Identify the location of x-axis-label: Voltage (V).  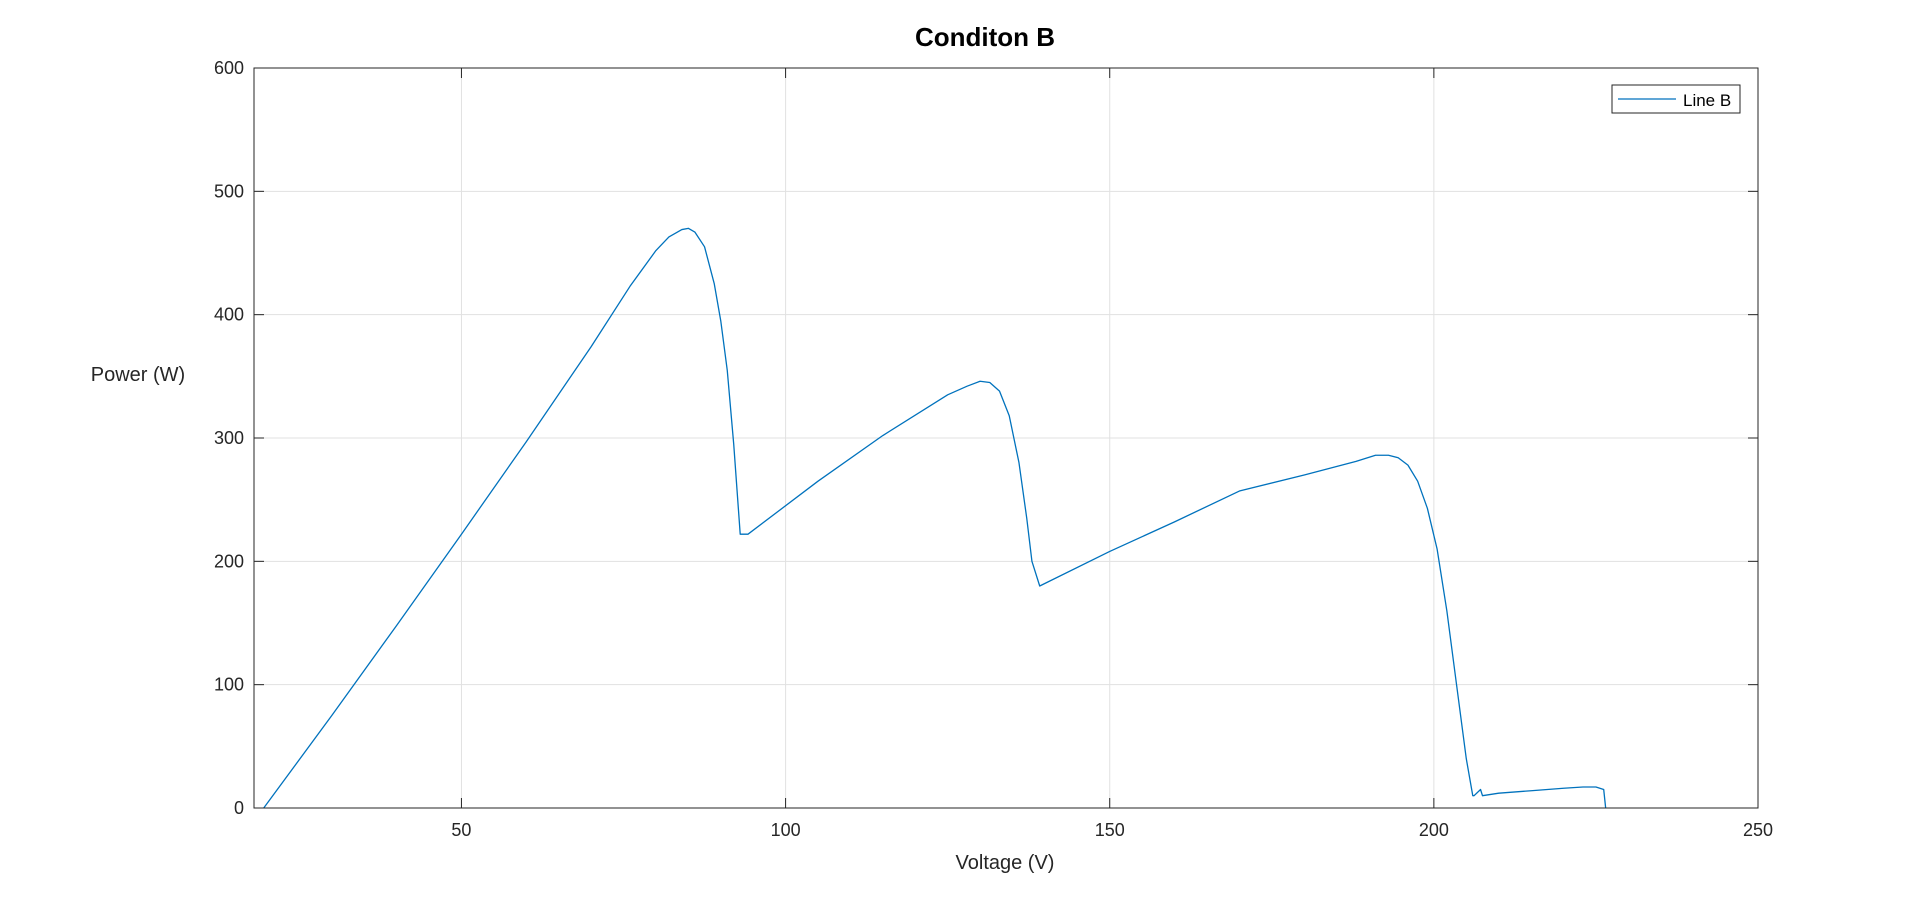
(1005, 863).